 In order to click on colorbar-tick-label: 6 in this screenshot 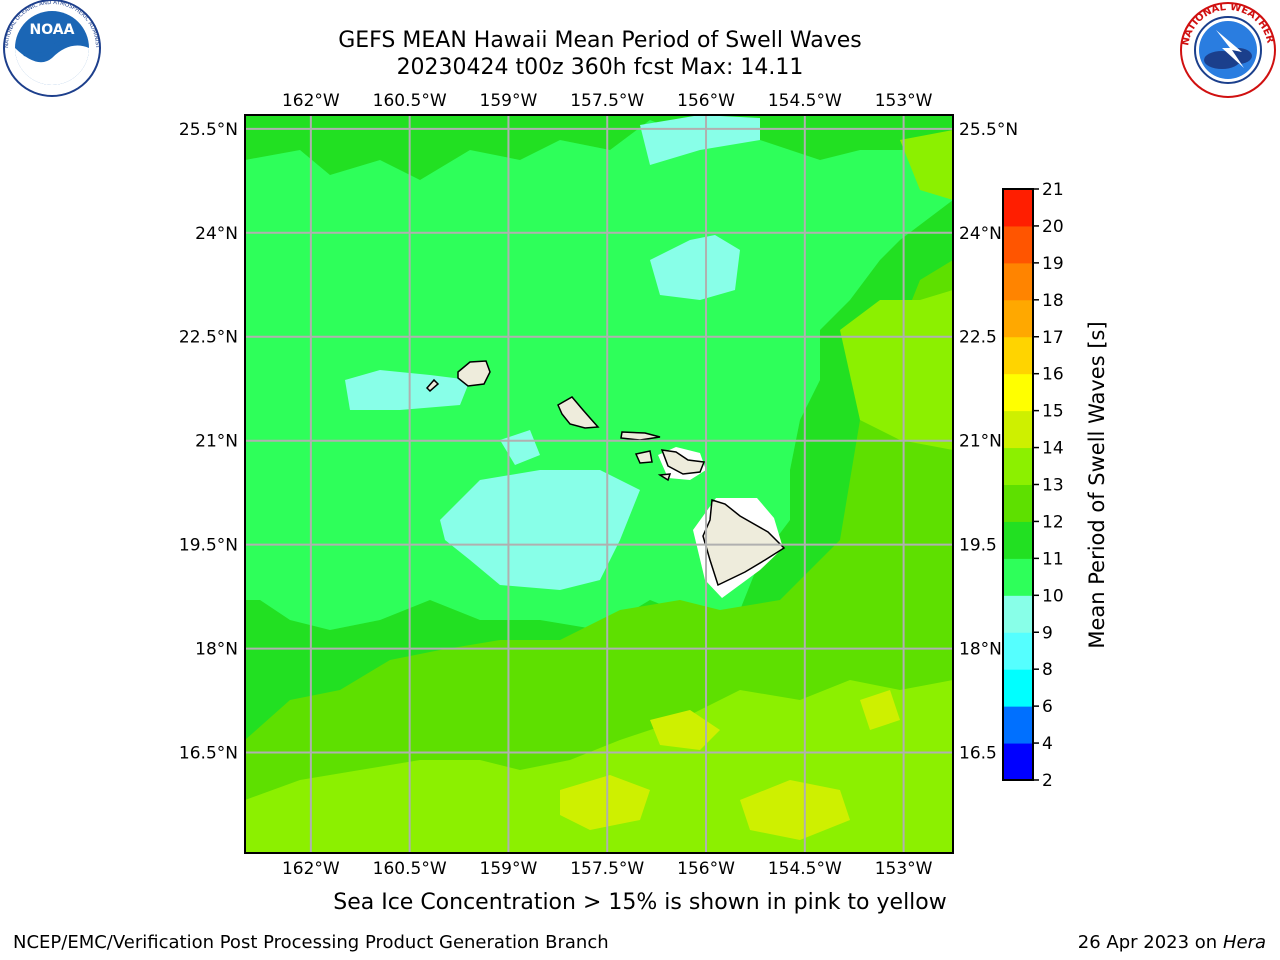, I will do `click(1047, 707)`.